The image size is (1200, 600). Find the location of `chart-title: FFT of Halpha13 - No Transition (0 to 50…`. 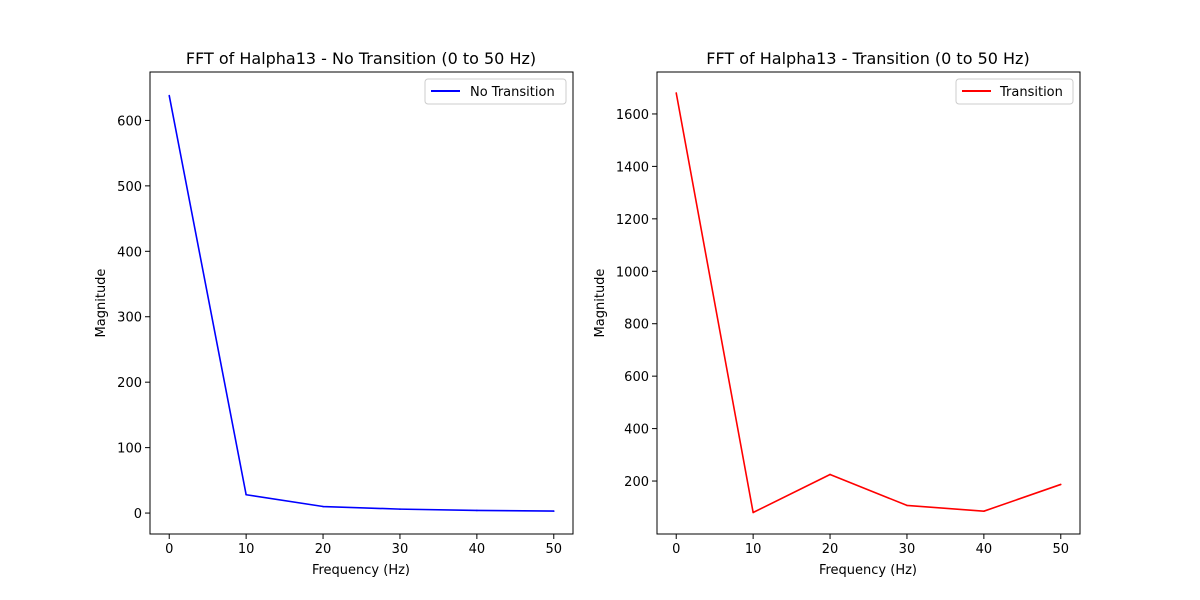

chart-title: FFT of Halpha13 - No Transition (0 to 50… is located at coordinates (361, 58).